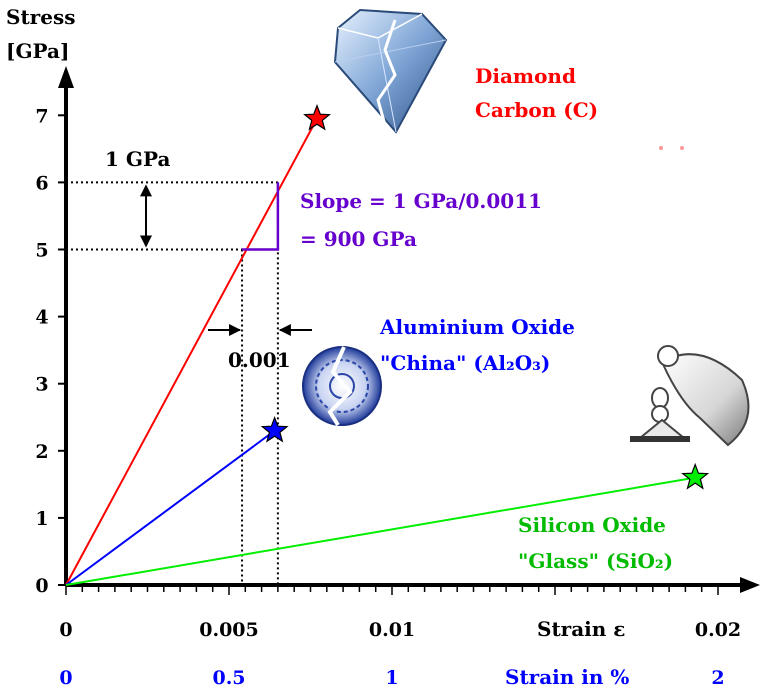  I want to click on x-axis-title: Strain ε, so click(581, 629).